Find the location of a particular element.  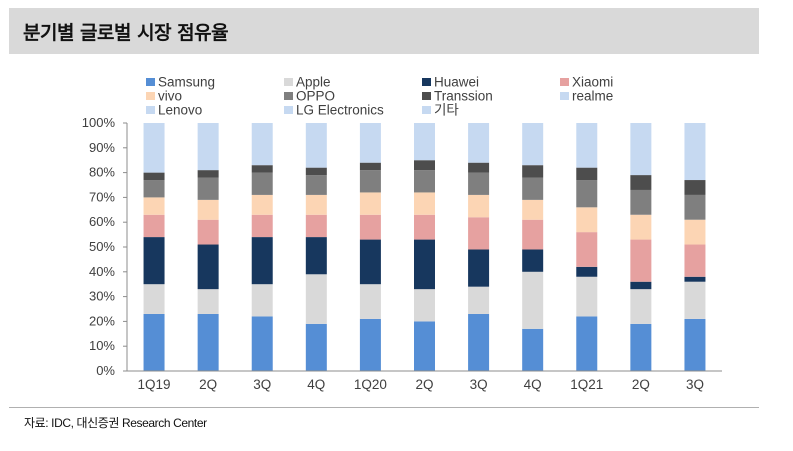

y-tick-label: 30% is located at coordinates (102, 296).